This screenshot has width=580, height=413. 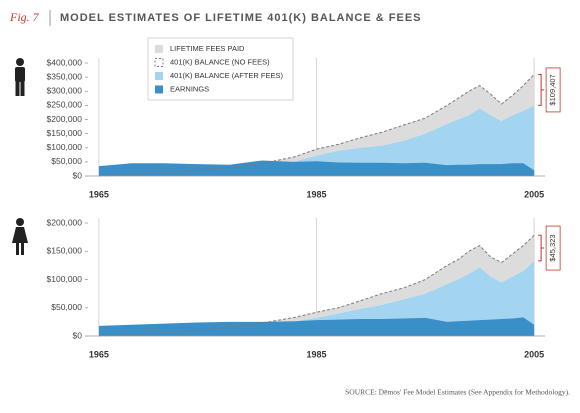 What do you see at coordinates (24, 17) in the screenshot?
I see `fig-label: Fig. 7` at bounding box center [24, 17].